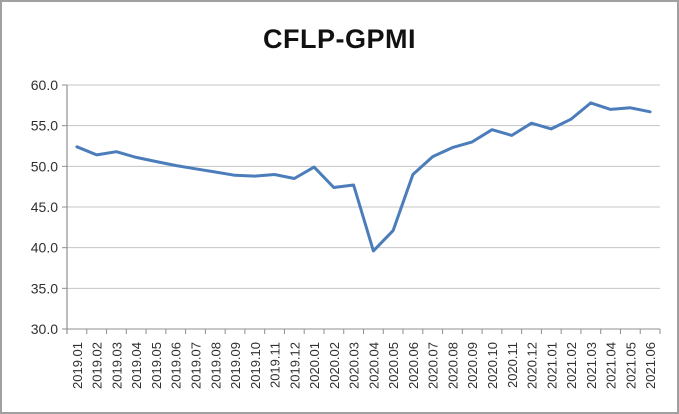 Image resolution: width=679 pixels, height=414 pixels. Describe the element at coordinates (215, 365) in the screenshot. I see `x-tick-label: 2019.08` at that location.